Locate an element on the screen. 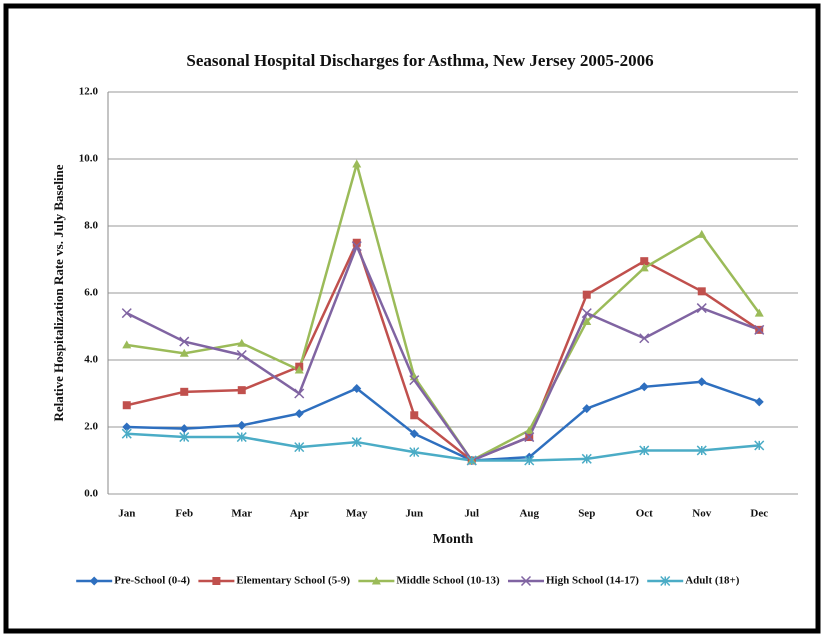  x-tick-label: Jul is located at coordinates (471, 514).